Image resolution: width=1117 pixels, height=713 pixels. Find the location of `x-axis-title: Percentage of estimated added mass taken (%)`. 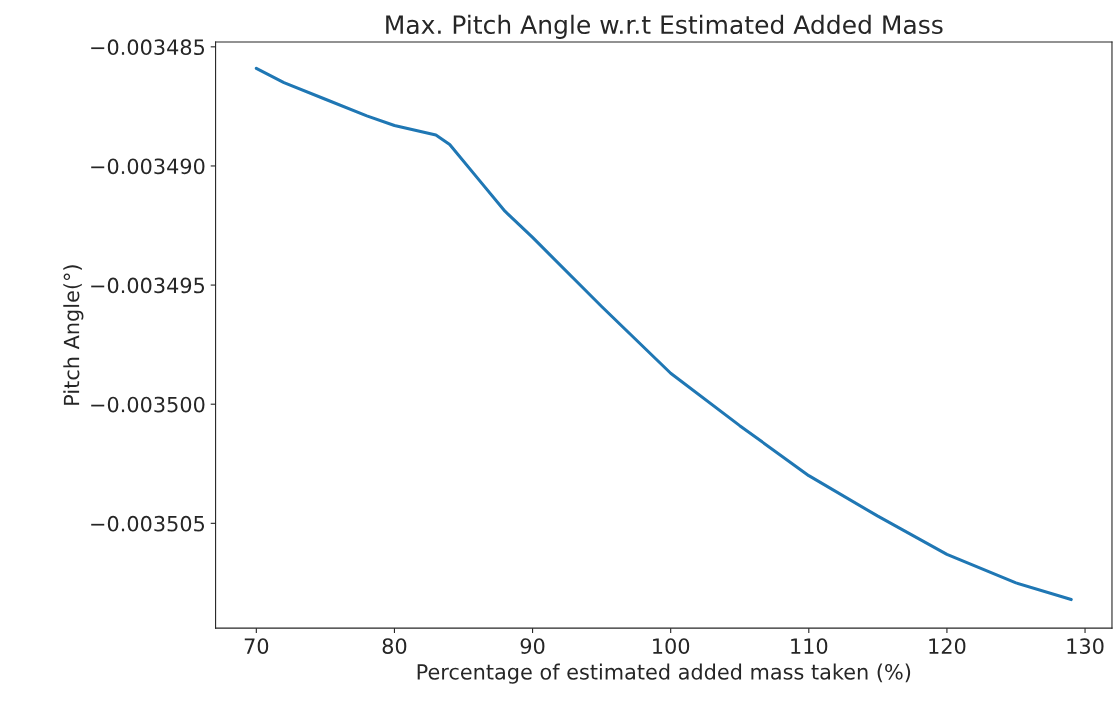

x-axis-title: Percentage of estimated added mass taken (%) is located at coordinates (664, 673).